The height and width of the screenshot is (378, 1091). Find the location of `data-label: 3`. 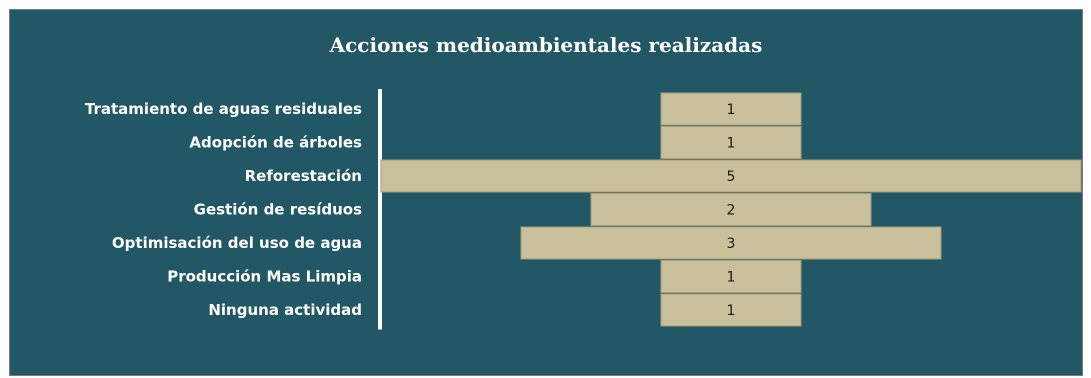

data-label: 3 is located at coordinates (731, 244).